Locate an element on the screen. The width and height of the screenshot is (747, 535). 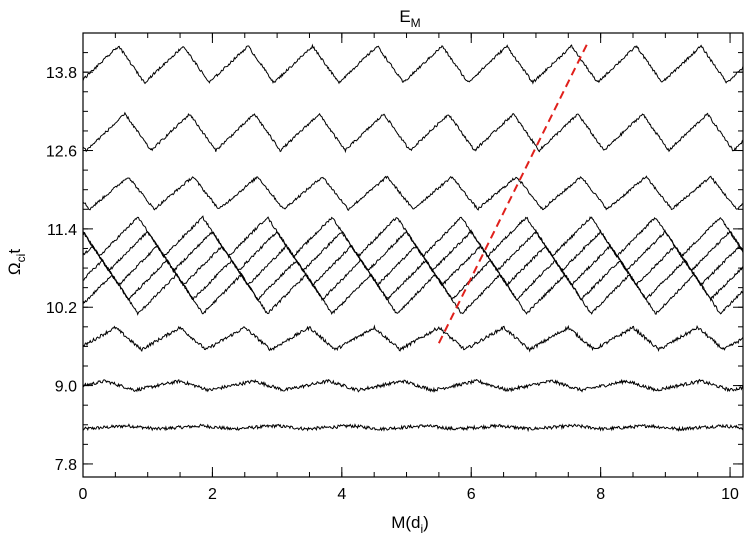
chart-title-main: E is located at coordinates (404, 16).